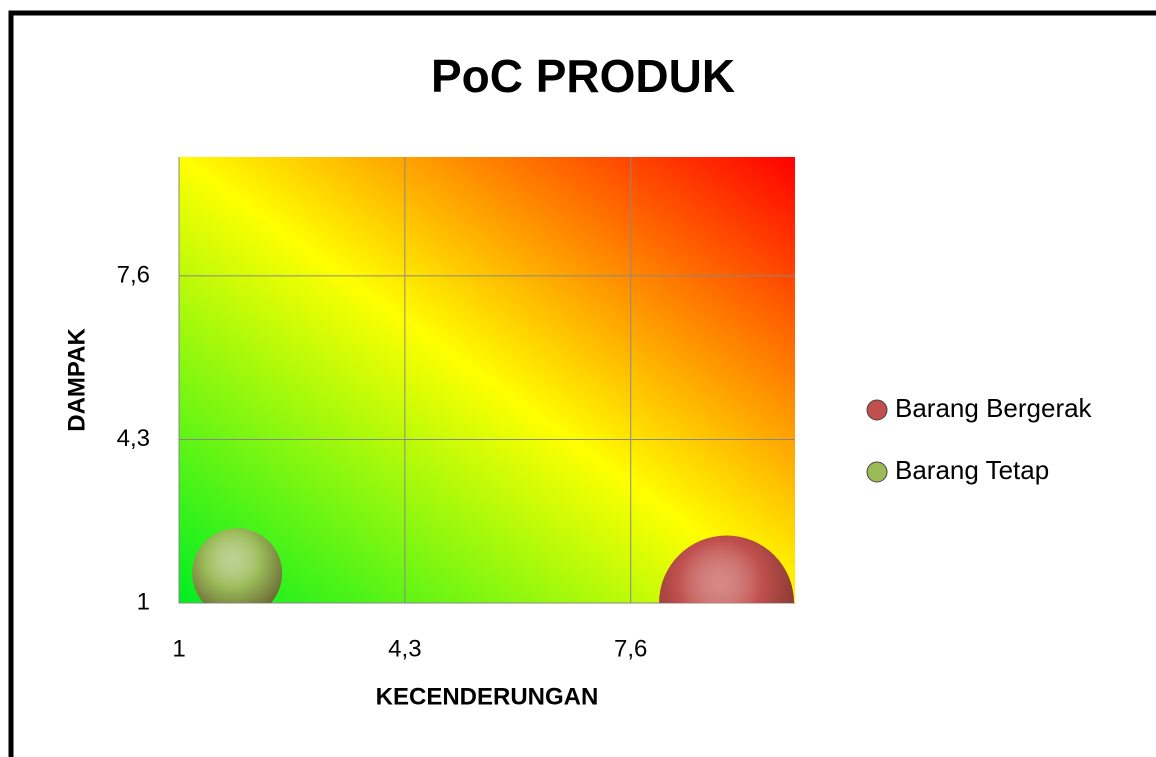  Describe the element at coordinates (487, 696) in the screenshot. I see `x-axis-label: KECENDERUNGAN` at that location.